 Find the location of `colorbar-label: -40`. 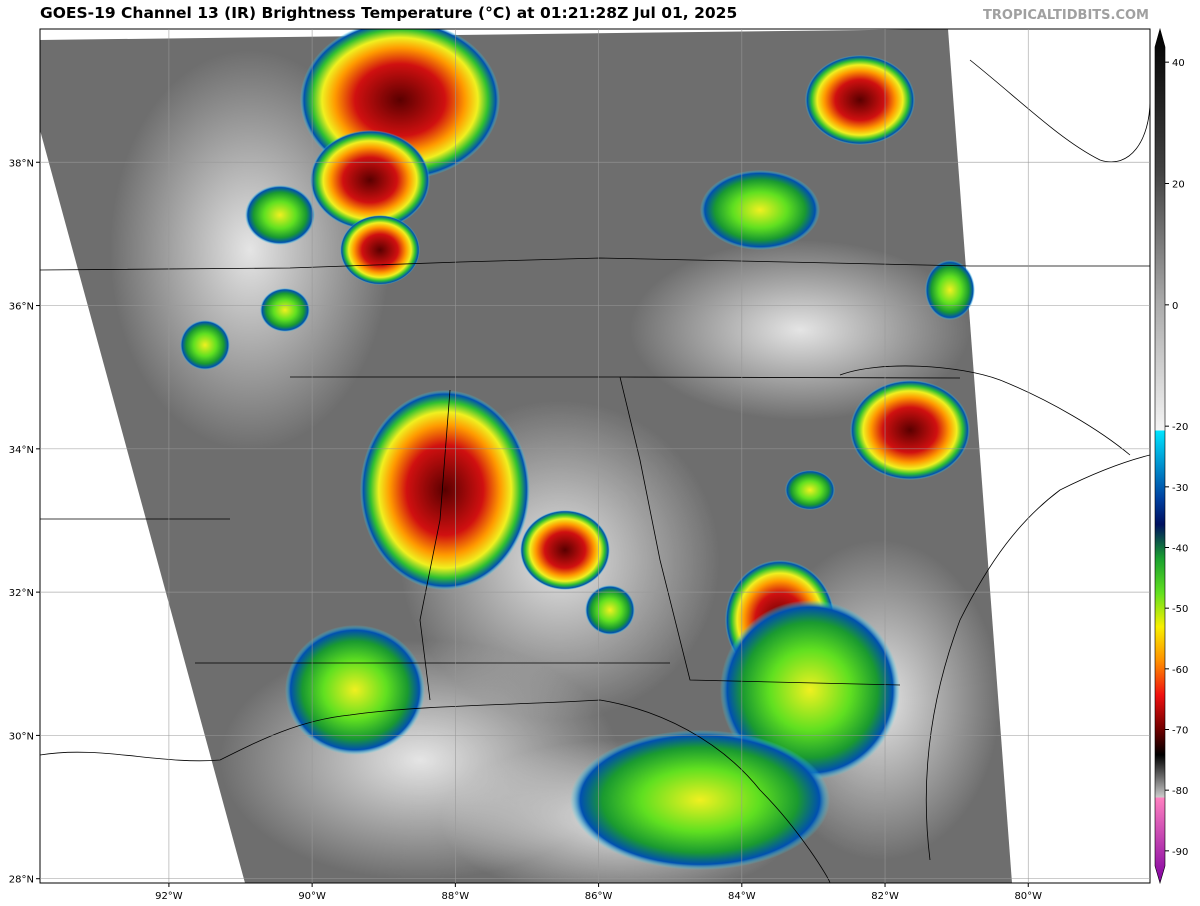

colorbar-label: -40 is located at coordinates (1180, 549).